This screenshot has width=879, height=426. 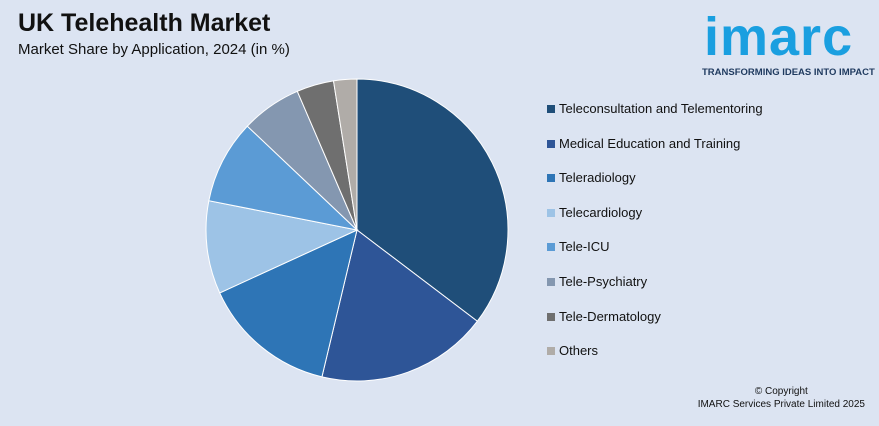 I want to click on company-line: IMARC Services Private Limited 2025, so click(x=781, y=404).